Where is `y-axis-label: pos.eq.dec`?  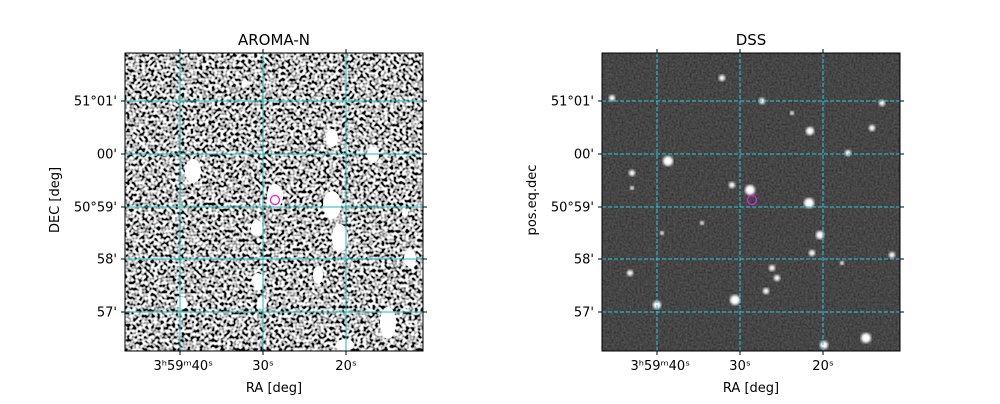
y-axis-label: pos.eq.dec is located at coordinates (532, 200).